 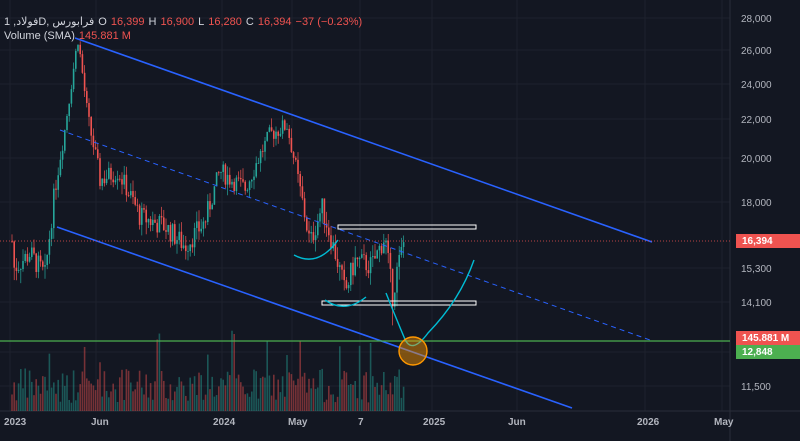 I want to click on high-value: 16,900, so click(x=177, y=22).